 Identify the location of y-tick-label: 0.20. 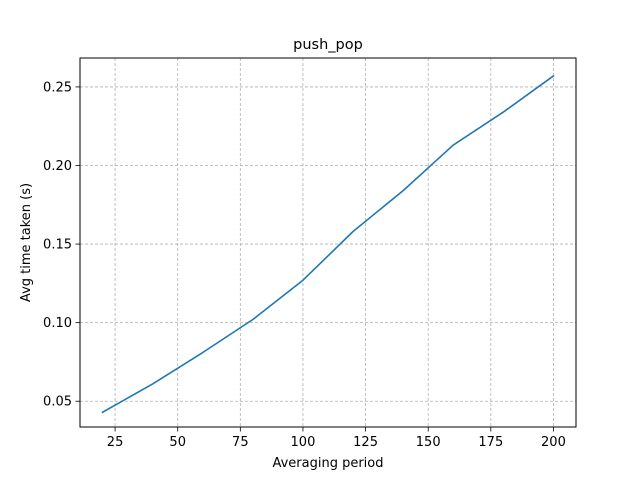
(57, 166).